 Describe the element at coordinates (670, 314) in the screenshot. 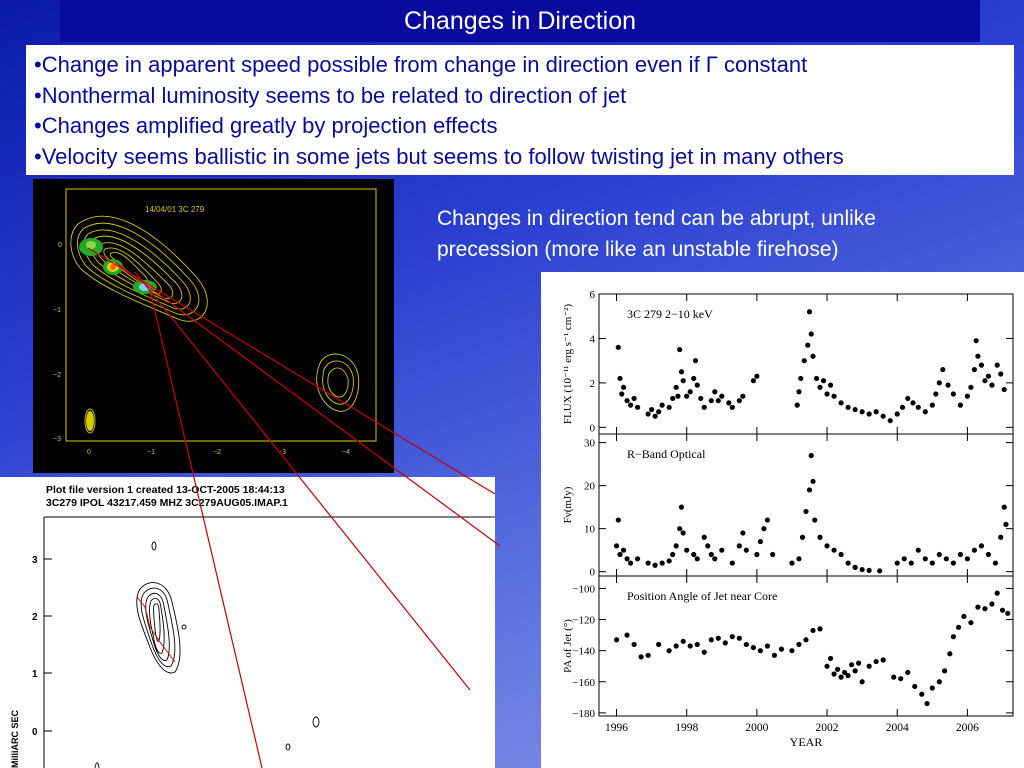

I see `panel-title: 3C 279 2−10 keV` at that location.